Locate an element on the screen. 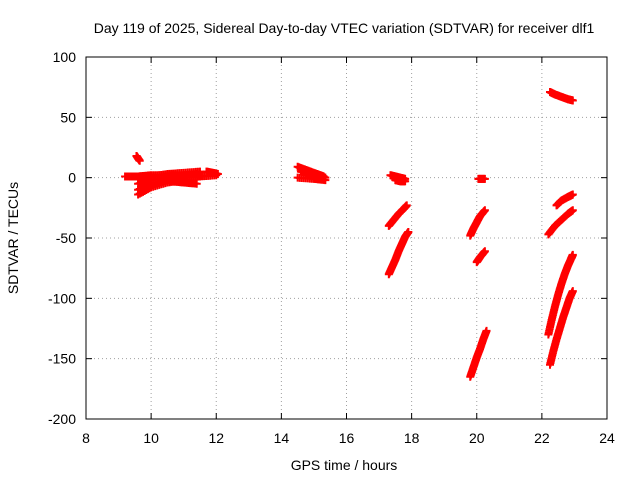 The image size is (640, 480). y-tick-label: -100 is located at coordinates (62, 298).